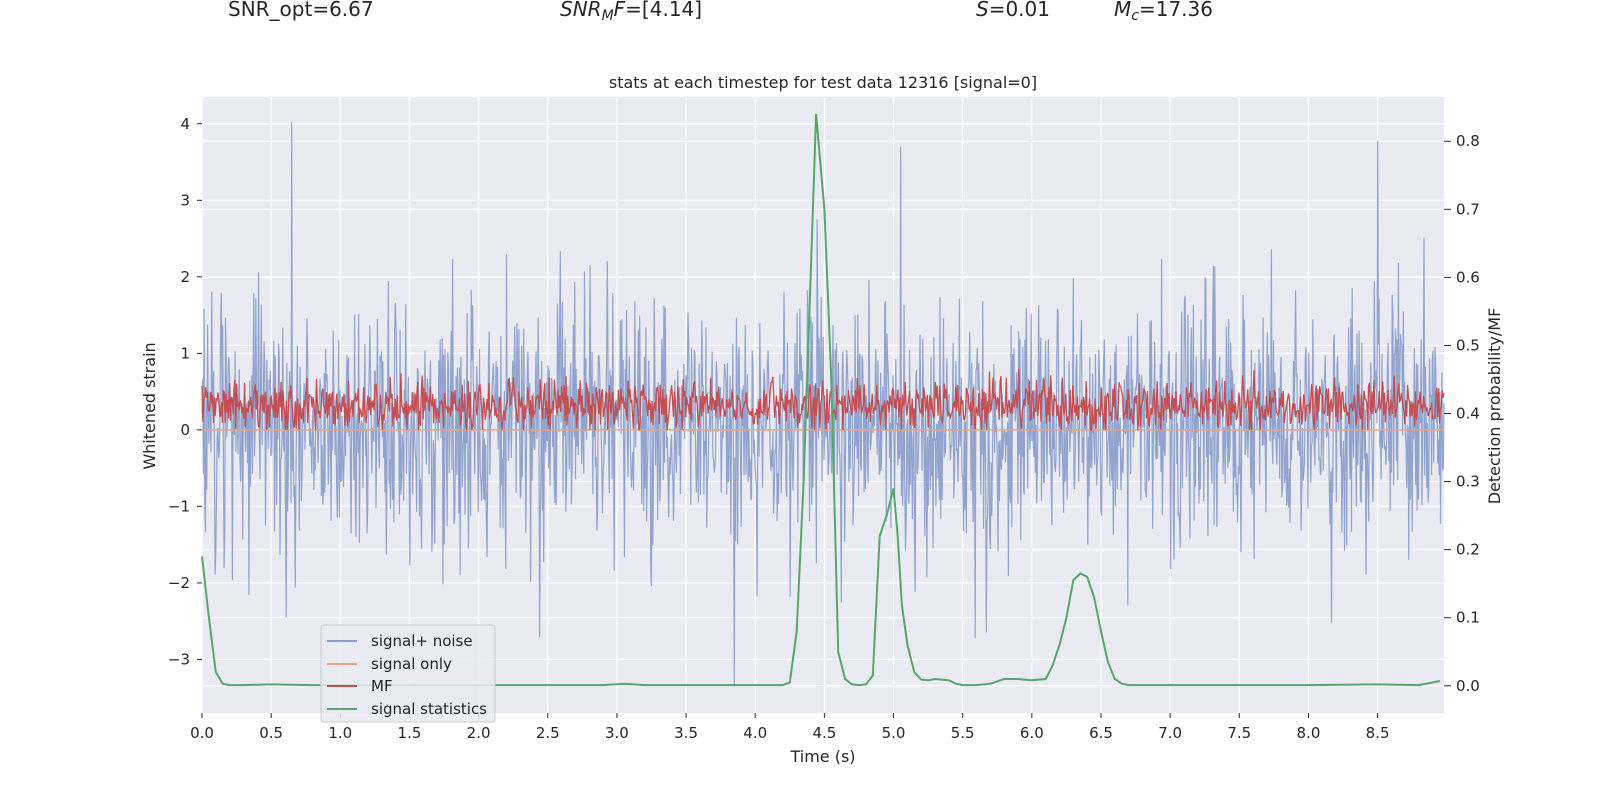 The image size is (1600, 800). What do you see at coordinates (1176, 10) in the screenshot?
I see `mc-value: =17.36` at bounding box center [1176, 10].